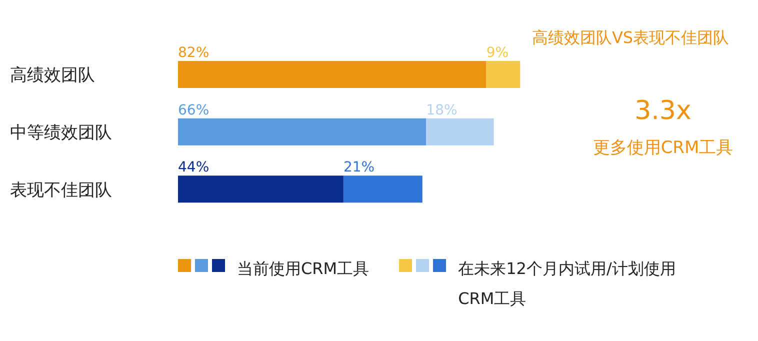  I want to click on text: 高绩效团队VS表现不佳团队, so click(630, 38).